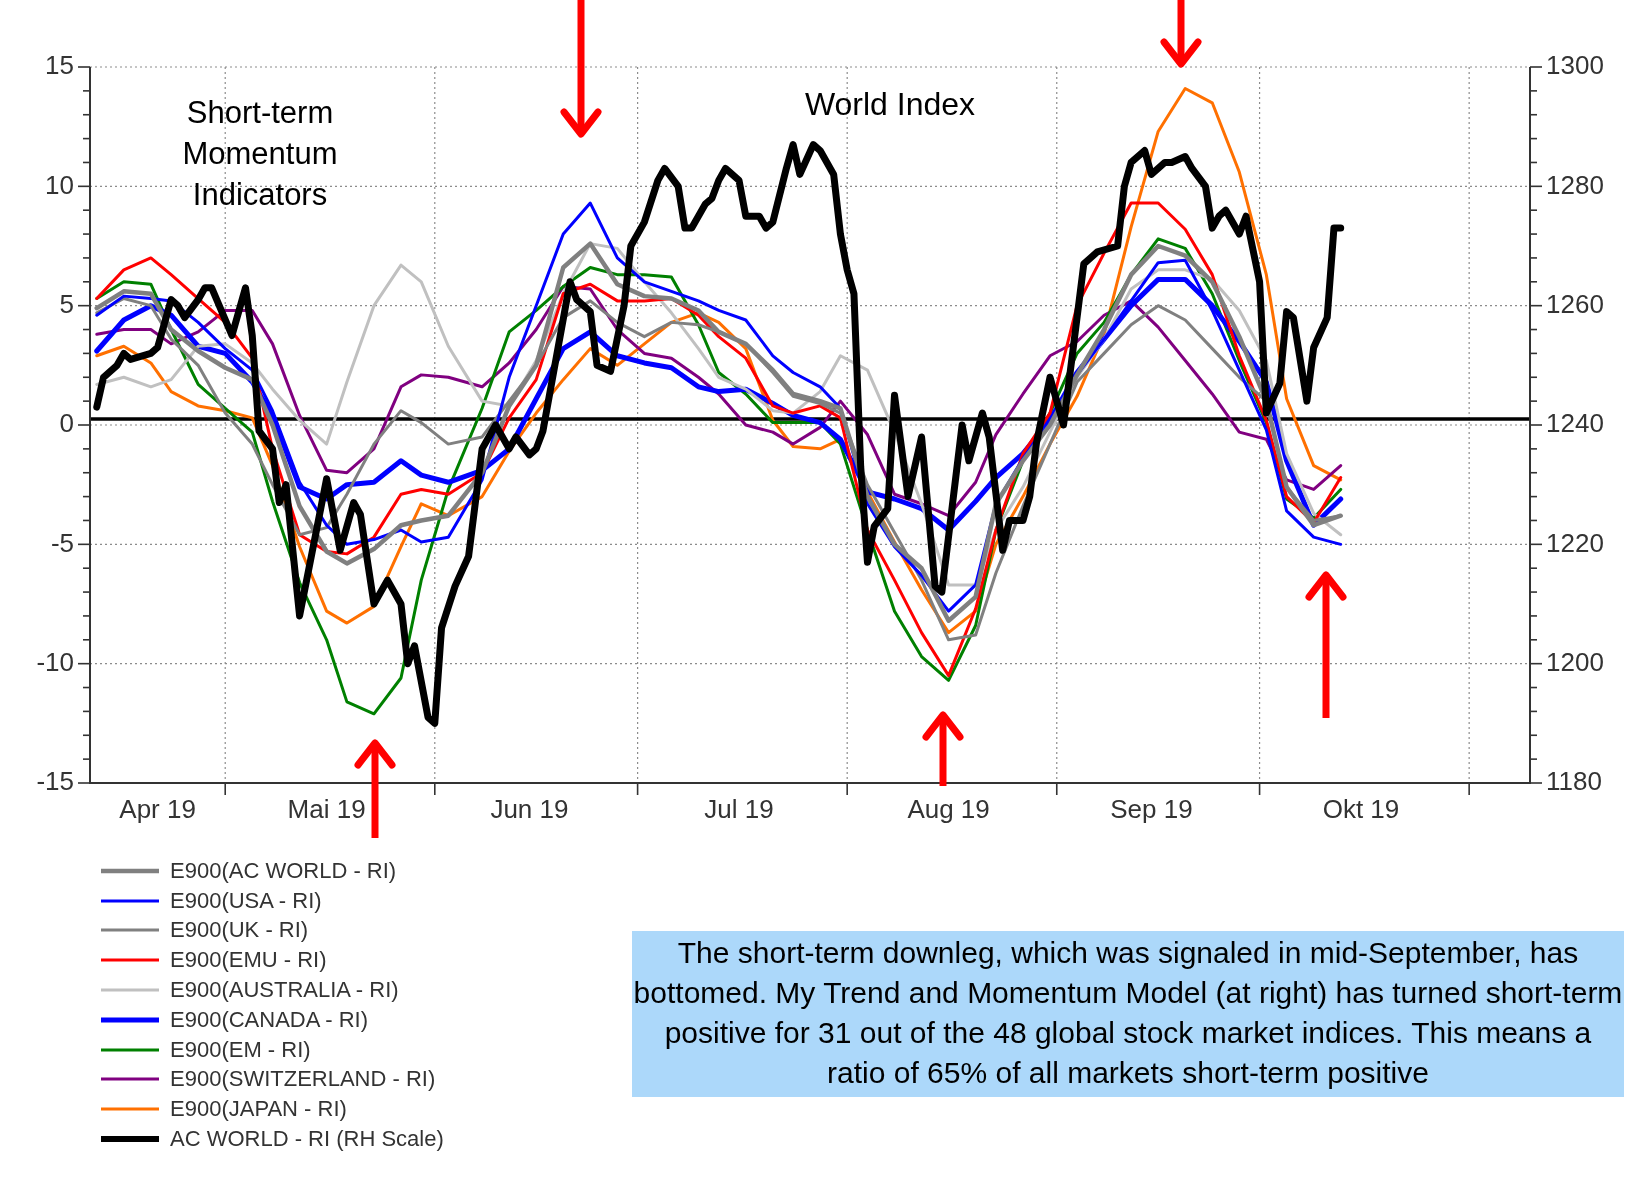  Describe the element at coordinates (326, 808) in the screenshot. I see `x-tick-label: Mai 19` at that location.